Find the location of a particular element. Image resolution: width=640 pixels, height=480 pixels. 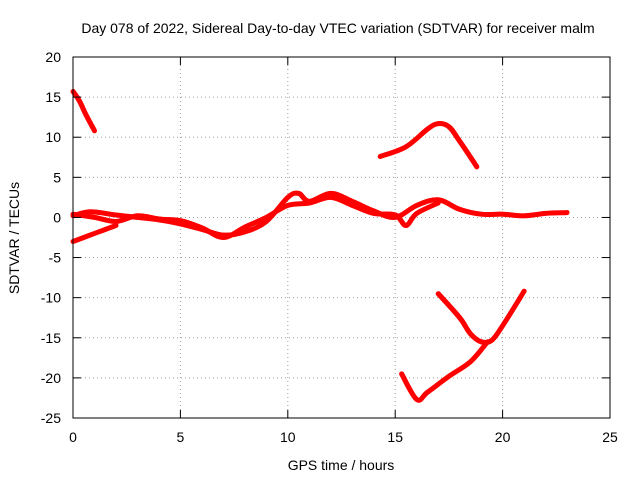

series-texture-arc-high-afternoon is located at coordinates (429, 144).